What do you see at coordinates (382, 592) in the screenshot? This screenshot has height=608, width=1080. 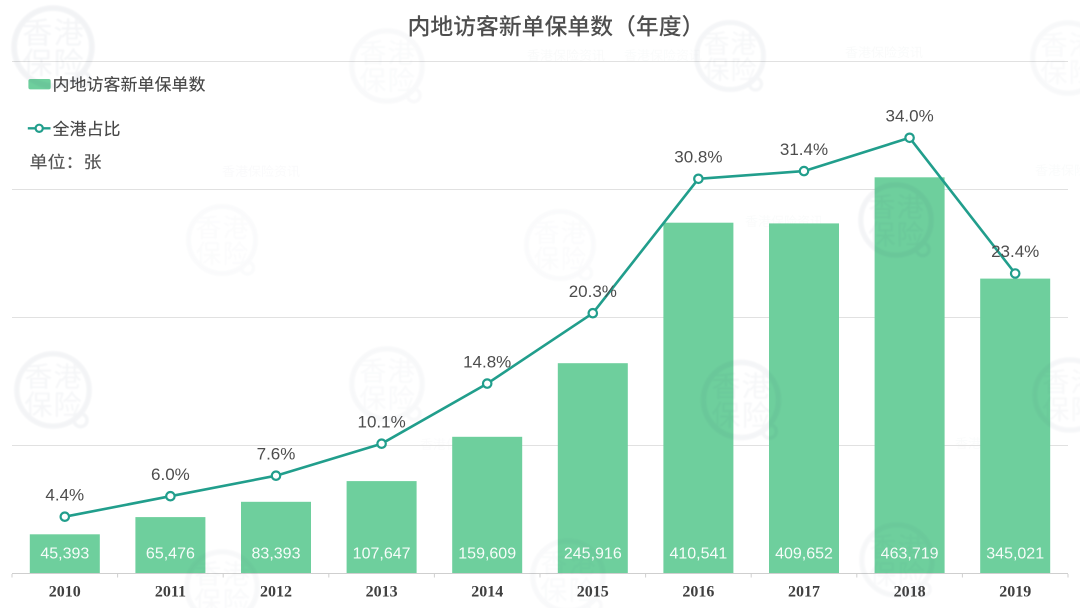 I see `svg-text: 2013` at bounding box center [382, 592].